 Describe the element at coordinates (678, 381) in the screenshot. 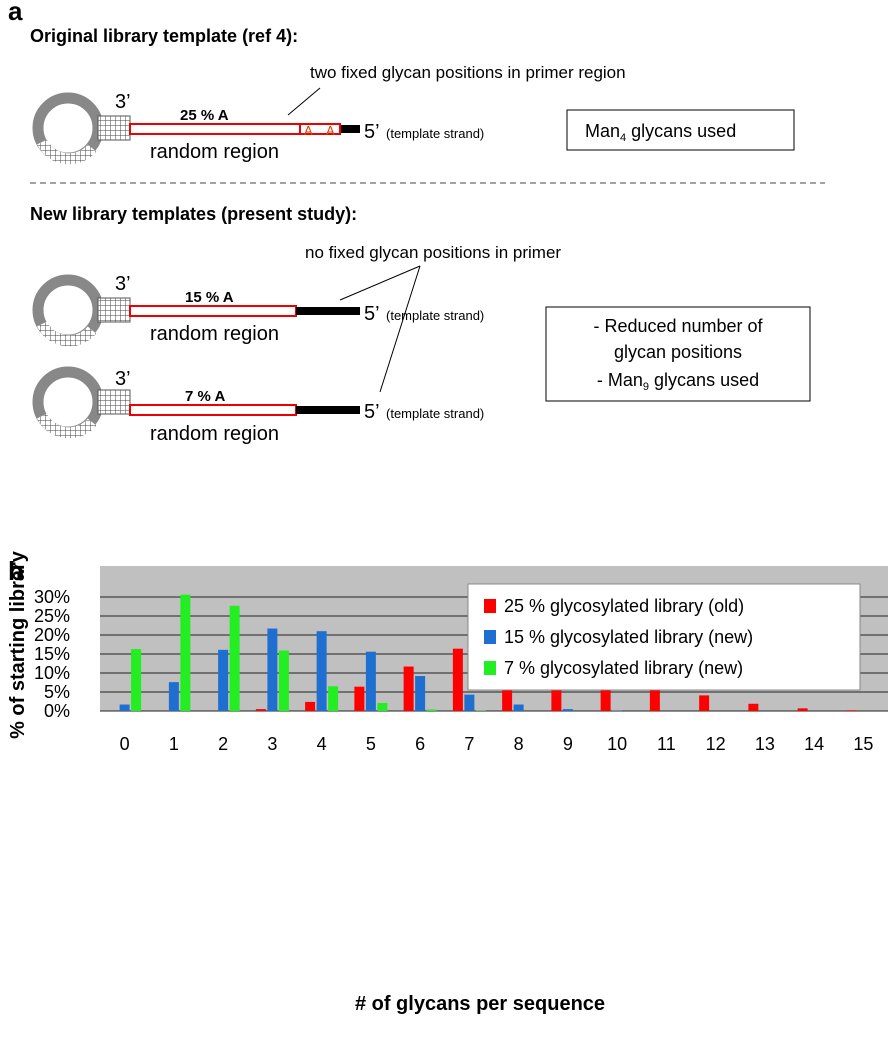

I see `box-line: - Man9 glycans used` at that location.